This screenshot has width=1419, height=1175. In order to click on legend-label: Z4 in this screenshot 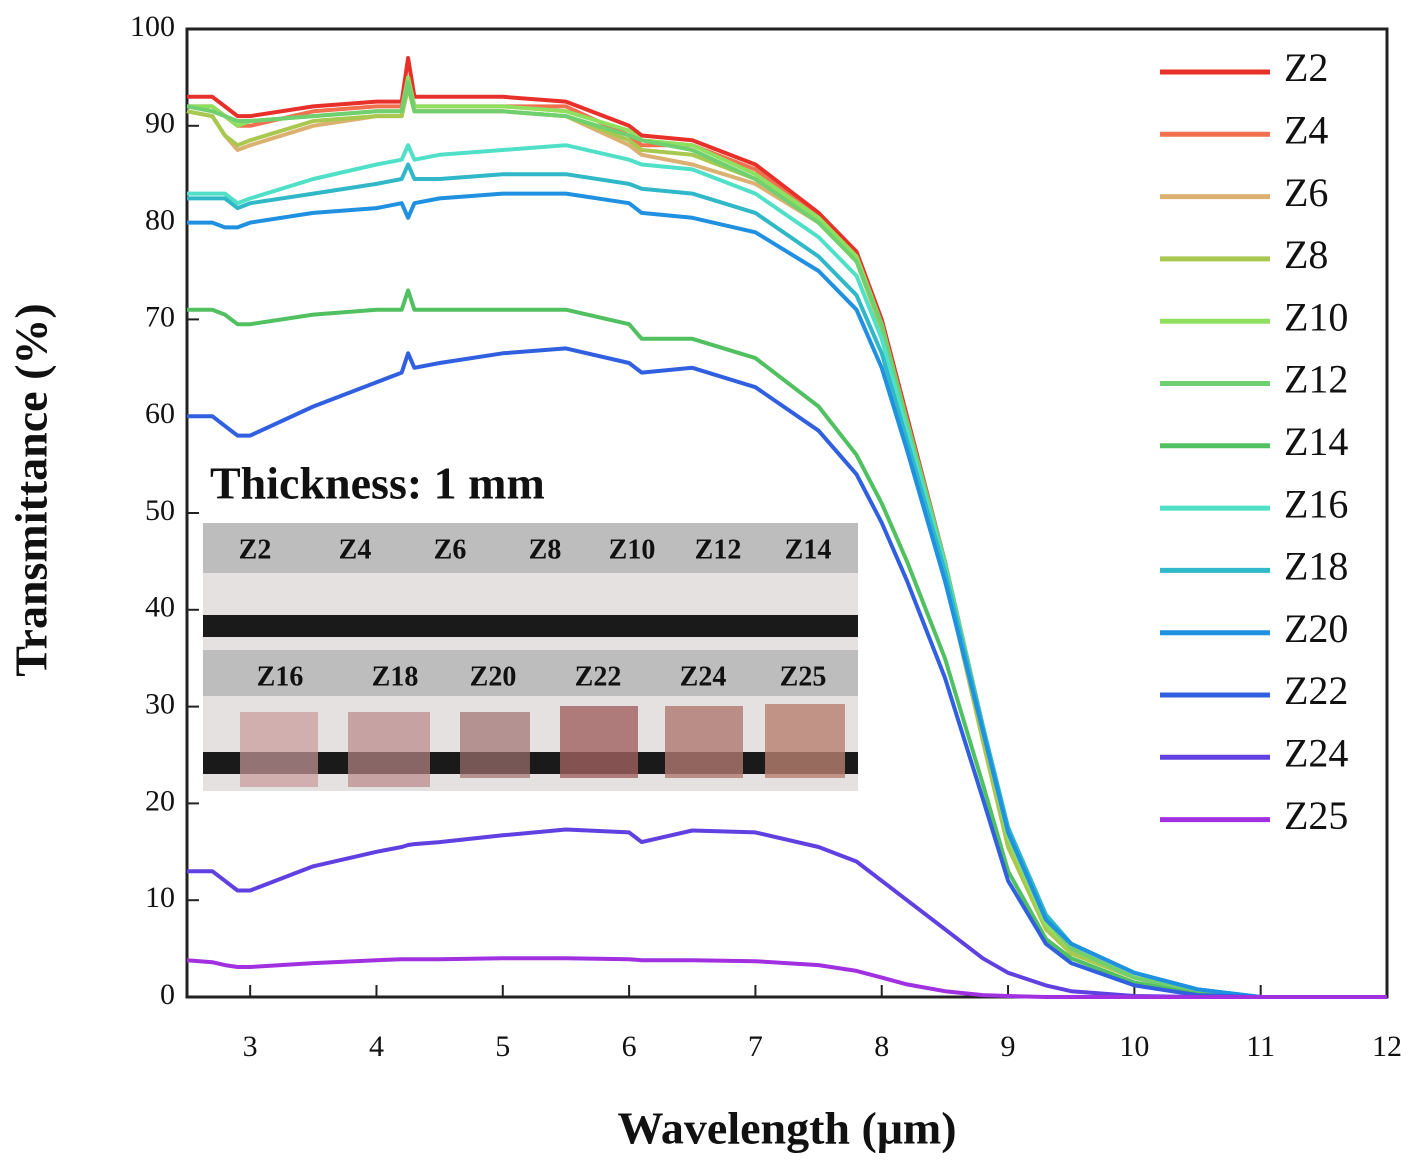, I will do `click(1306, 129)`.